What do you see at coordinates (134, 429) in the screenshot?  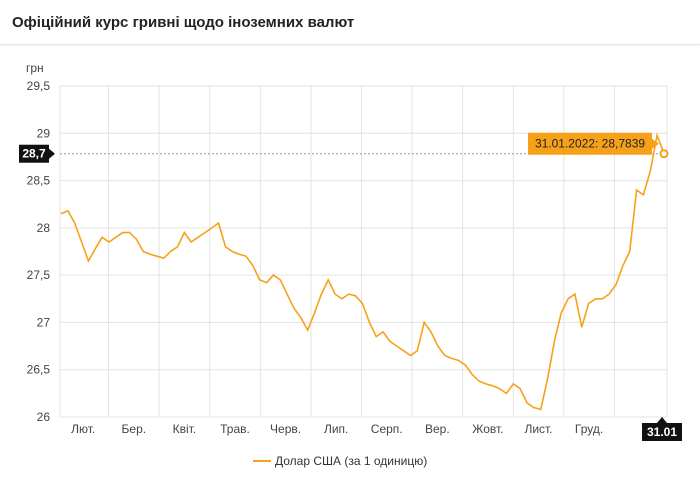 I see `x-tick-label: Бер.` at bounding box center [134, 429].